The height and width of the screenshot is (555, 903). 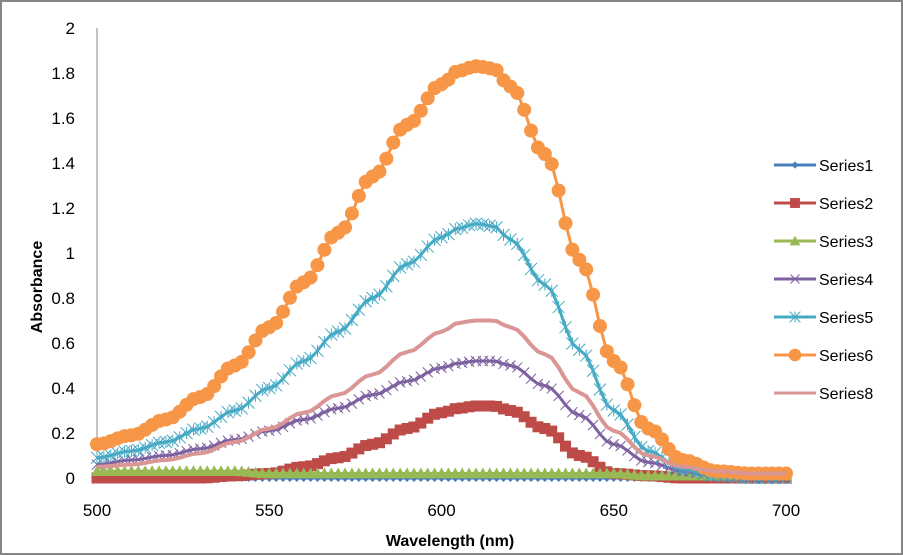 What do you see at coordinates (823, 166) in the screenshot?
I see `legend-item: Series1` at bounding box center [823, 166].